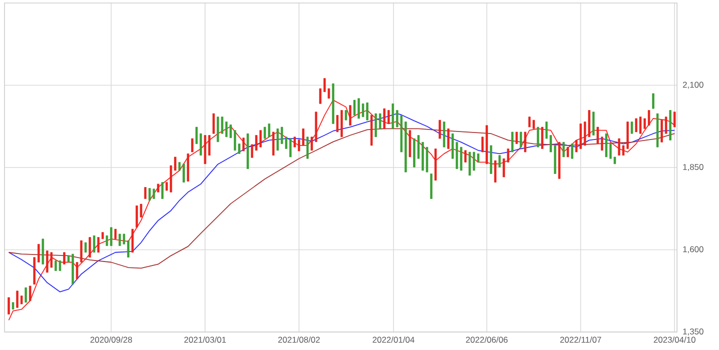  What do you see at coordinates (299, 339) in the screenshot?
I see `x-tick-label: 2021/08/02` at bounding box center [299, 339].